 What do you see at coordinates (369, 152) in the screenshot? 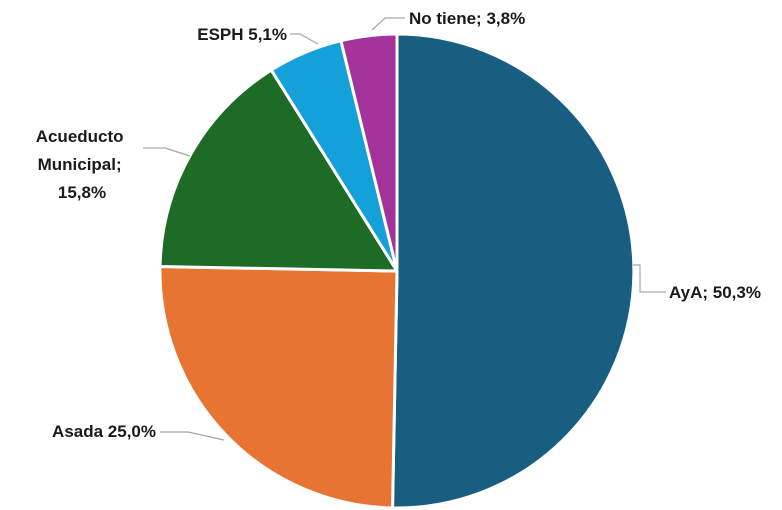
I see `pie-slice-no-tiene` at bounding box center [369, 152].